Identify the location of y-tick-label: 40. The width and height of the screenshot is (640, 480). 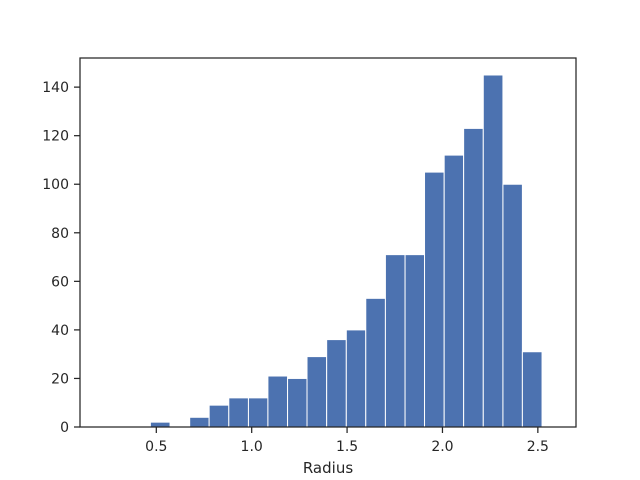
(60, 331).